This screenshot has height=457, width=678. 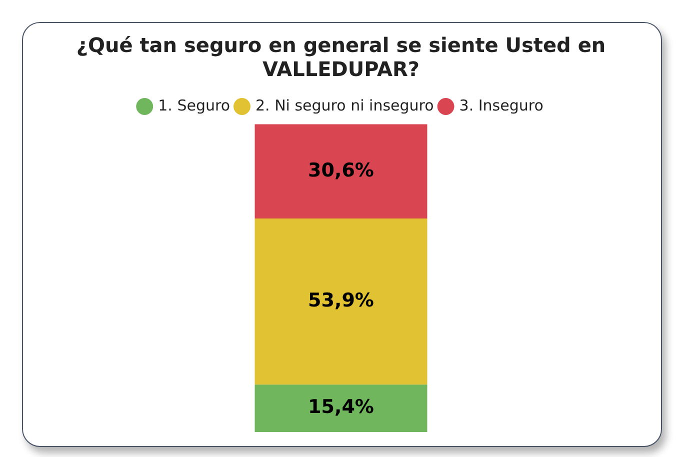 What do you see at coordinates (501, 105) in the screenshot?
I see `legend-label: 3. Inseguro` at bounding box center [501, 105].